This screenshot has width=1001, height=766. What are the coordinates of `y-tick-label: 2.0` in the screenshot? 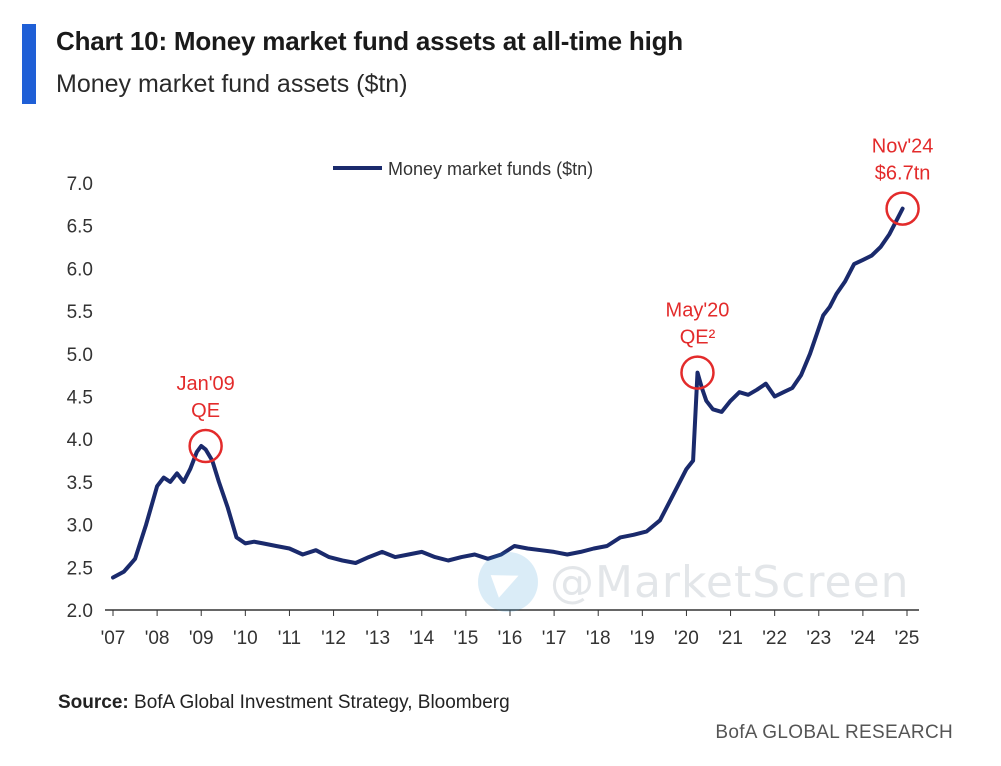 It's located at (80, 611).